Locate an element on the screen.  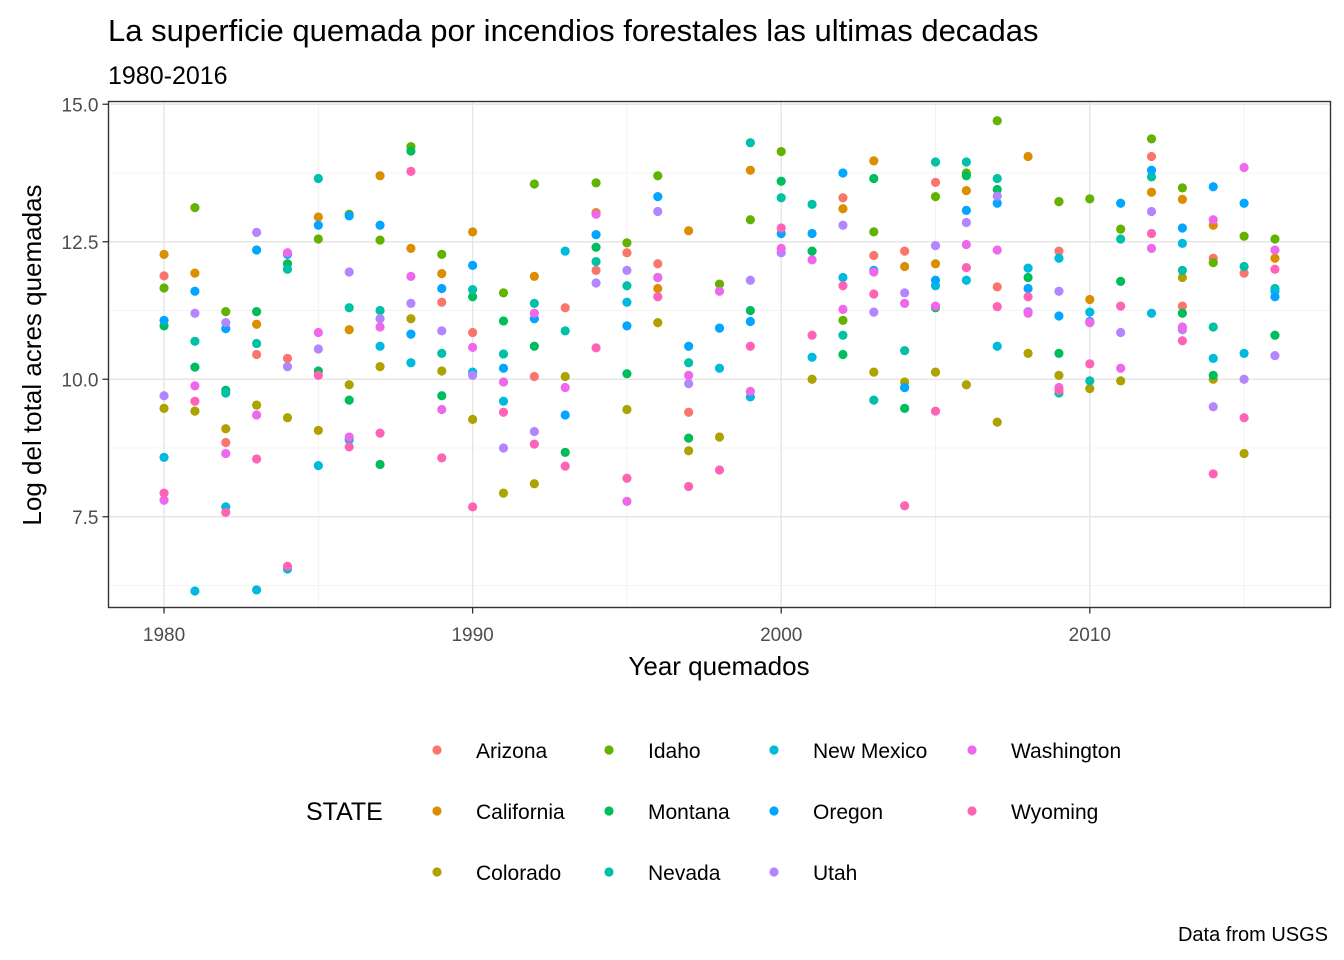
x-tick-label: 2000 is located at coordinates (781, 635).